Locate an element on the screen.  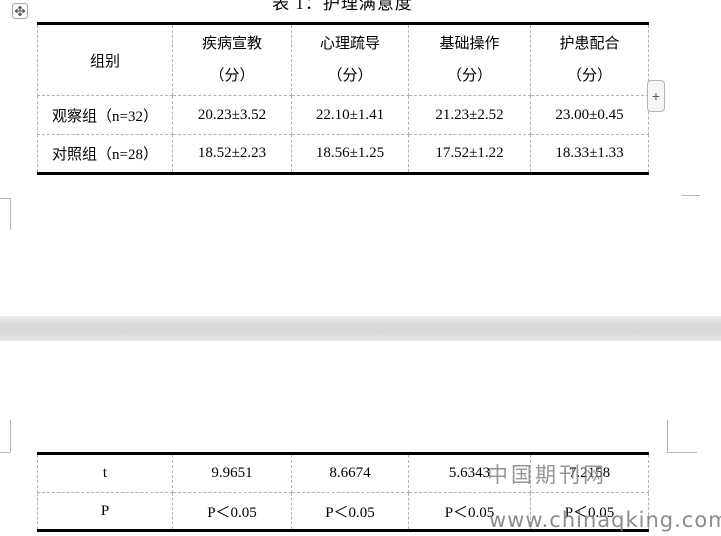
header-cell: 疾病宣教 （分） is located at coordinates (232, 59).